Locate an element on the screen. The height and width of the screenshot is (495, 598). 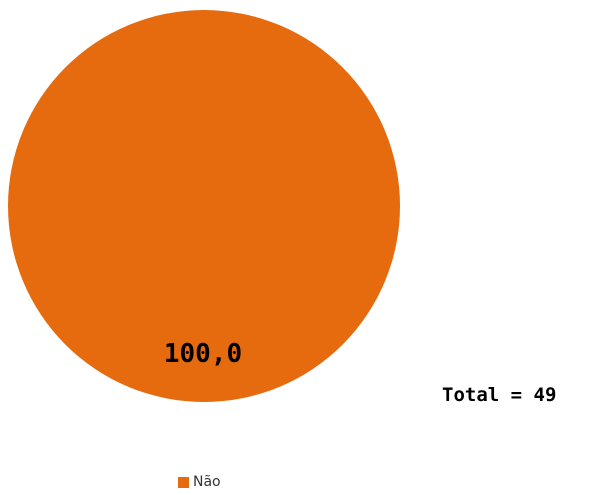
slice-data-label: 100,0 is located at coordinates (203, 354).